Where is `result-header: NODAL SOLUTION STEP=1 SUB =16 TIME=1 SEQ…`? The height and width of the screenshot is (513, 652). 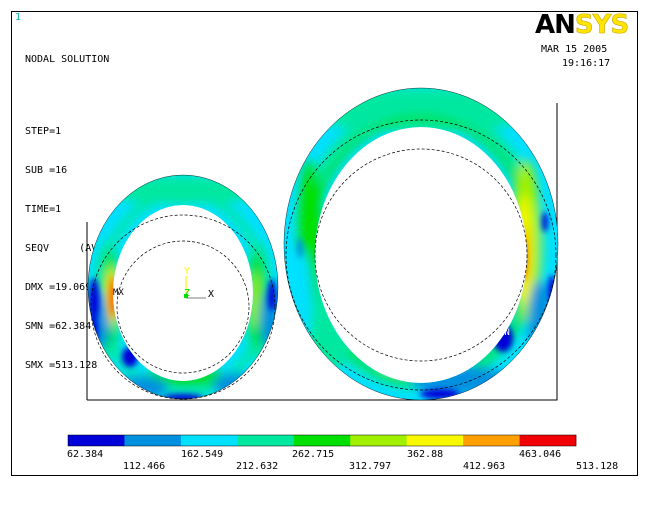
result-header: NODAL SOLUTION STEP=1 SUB =16 TIME=1 SEQ… is located at coordinates (67, 206).